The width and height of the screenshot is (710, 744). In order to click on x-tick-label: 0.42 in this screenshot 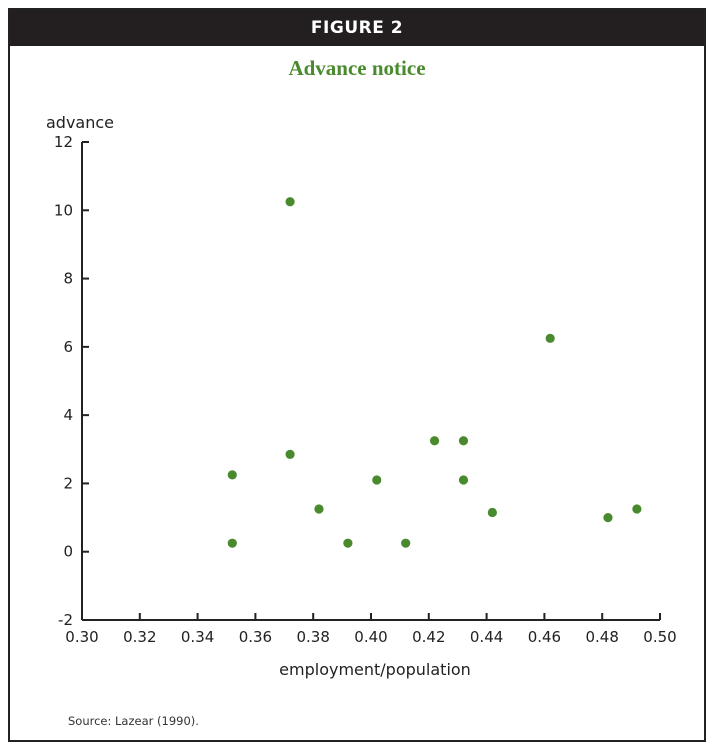, I will do `click(428, 637)`.